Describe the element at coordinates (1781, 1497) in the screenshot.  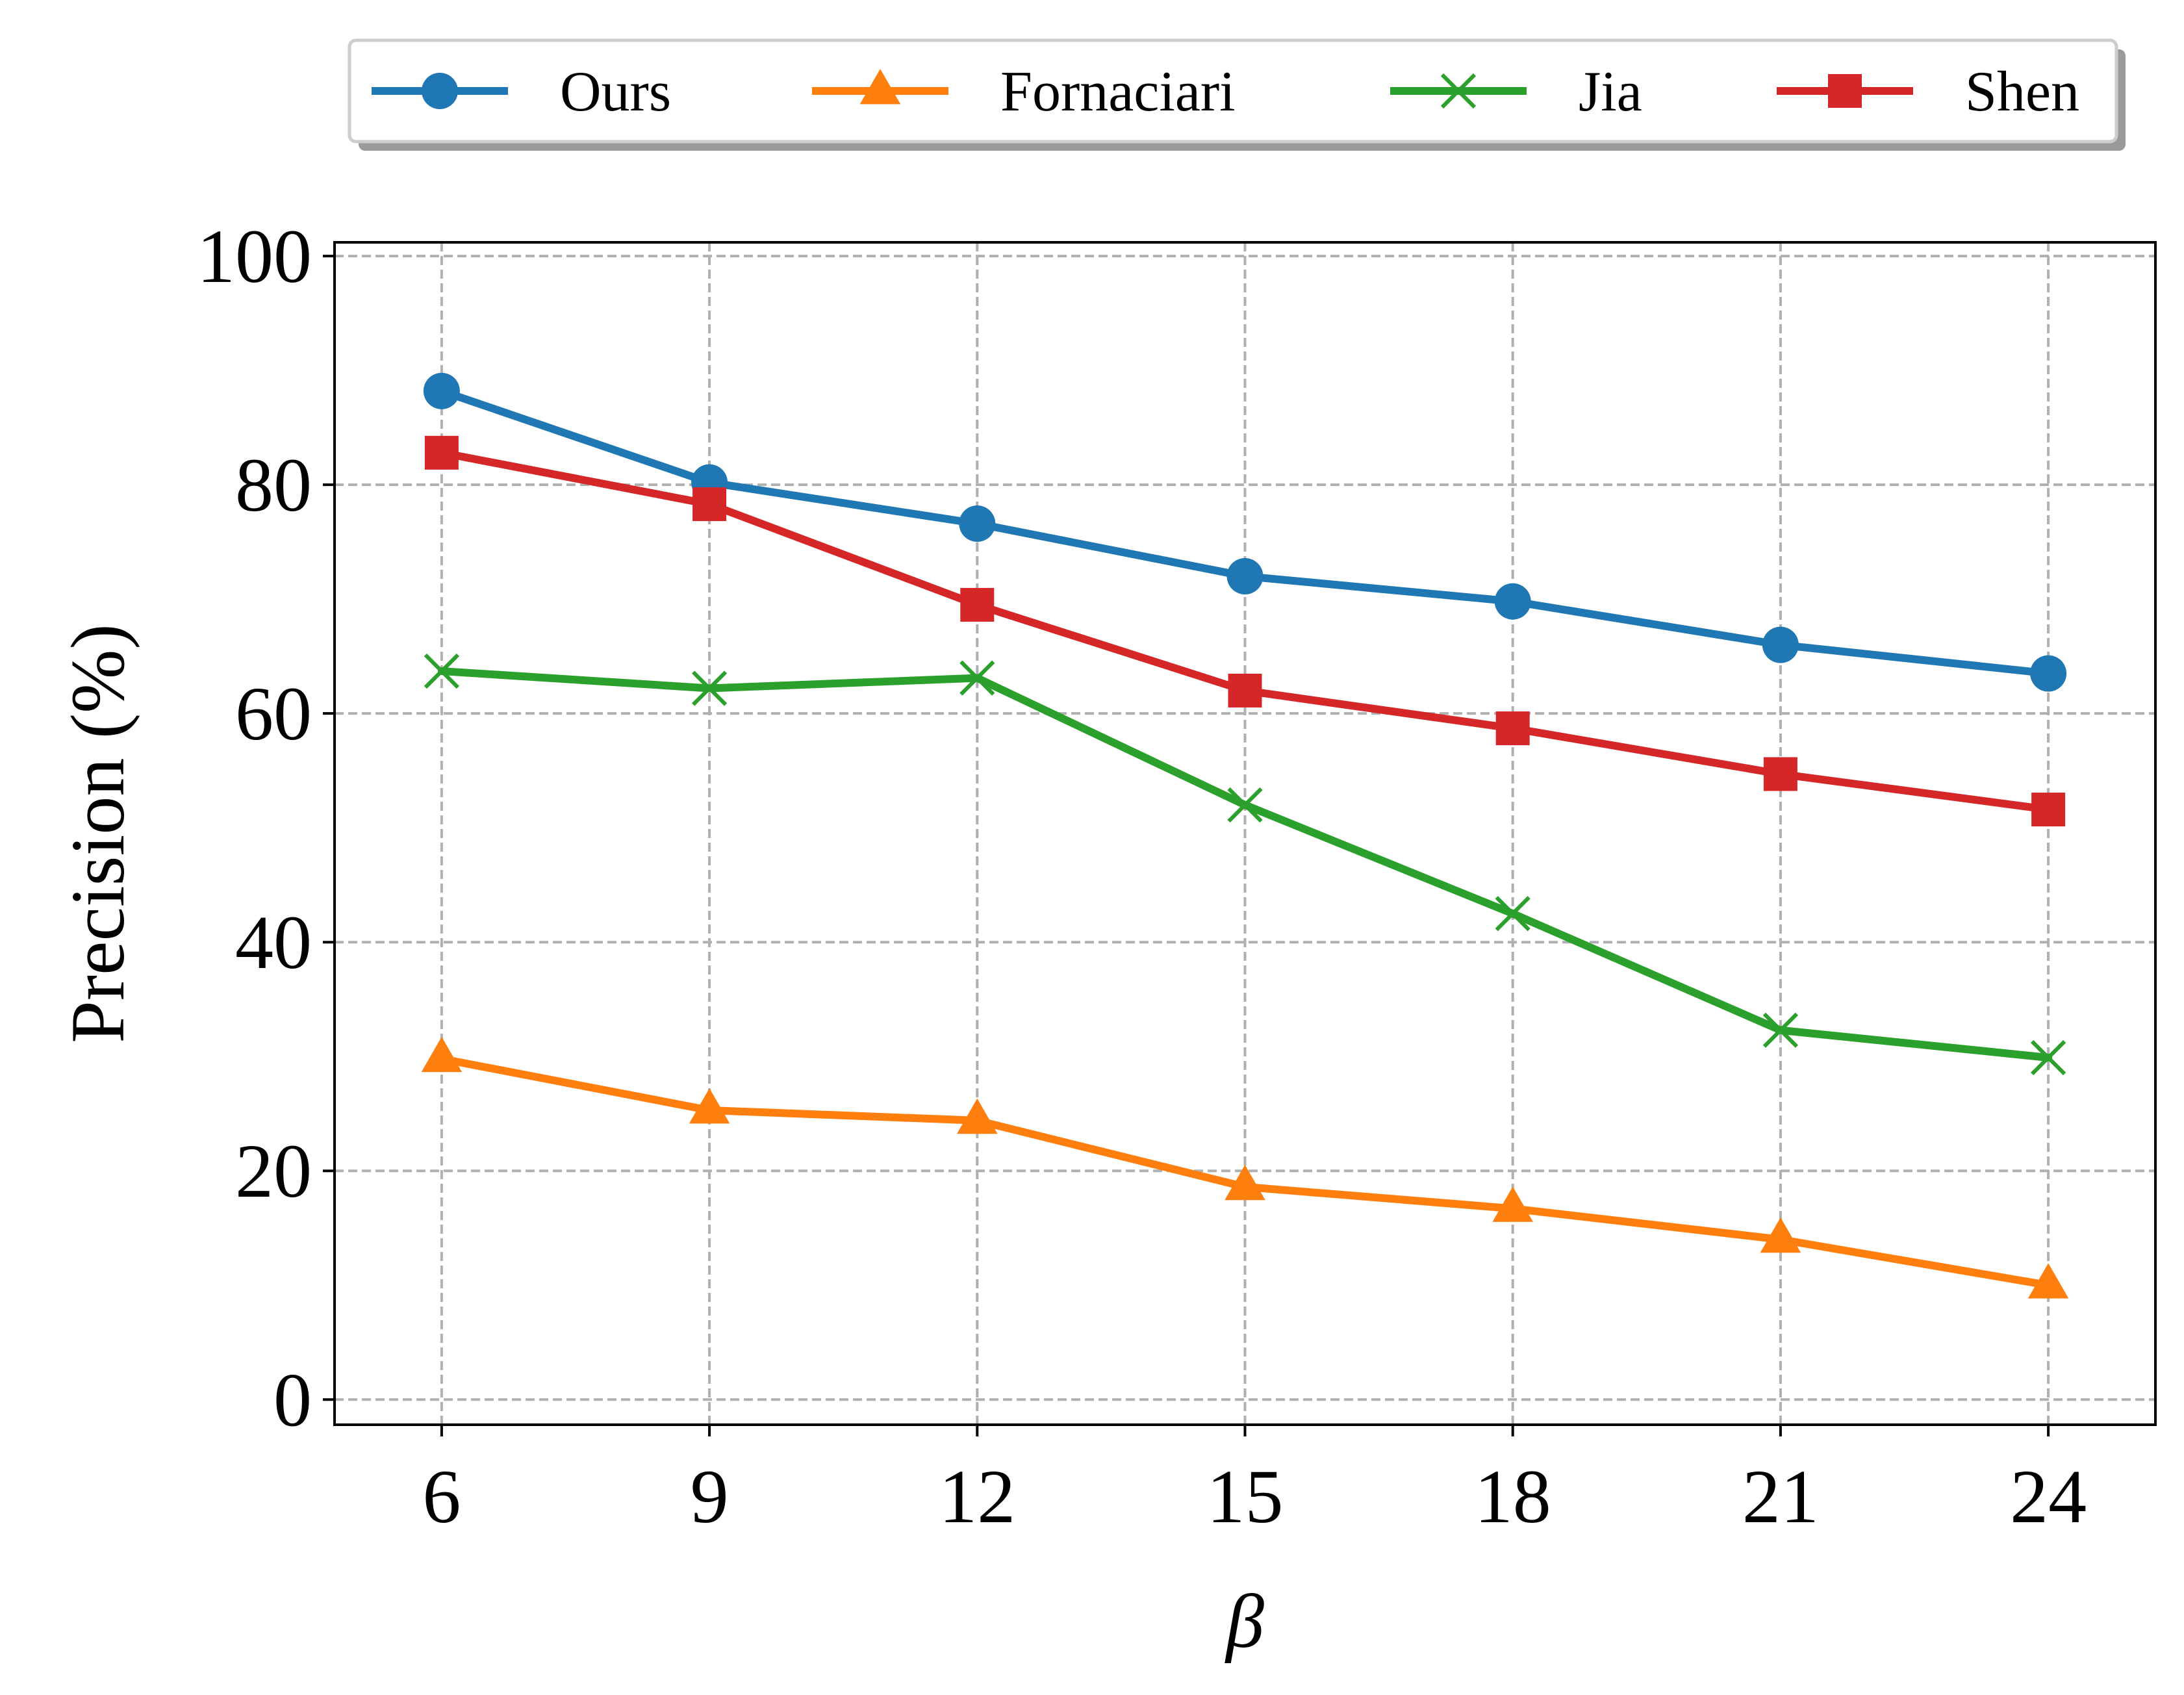
I see `x-tick-label: 21` at that location.